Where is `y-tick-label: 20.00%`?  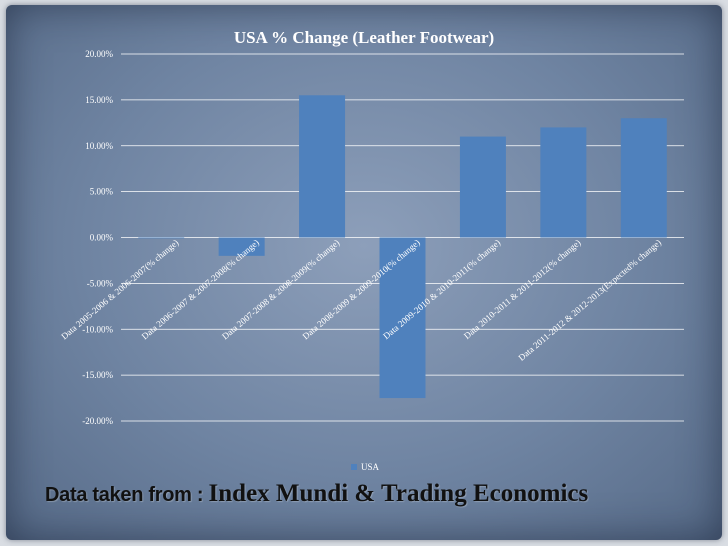 y-tick-label: 20.00% is located at coordinates (99, 54).